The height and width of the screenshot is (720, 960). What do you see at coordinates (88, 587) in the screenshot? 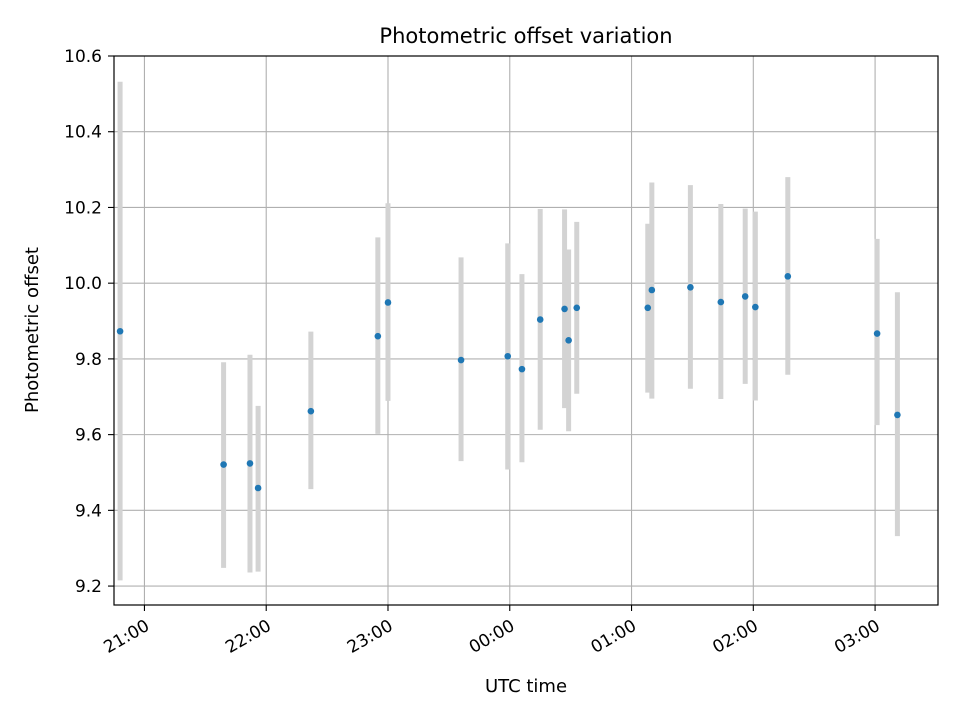
I see `y-tick-label: 9.2` at bounding box center [88, 587].